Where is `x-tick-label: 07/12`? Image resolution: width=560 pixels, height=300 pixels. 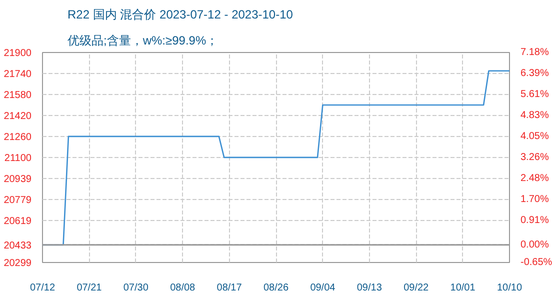 x-tick-label: 07/12 is located at coordinates (43, 288).